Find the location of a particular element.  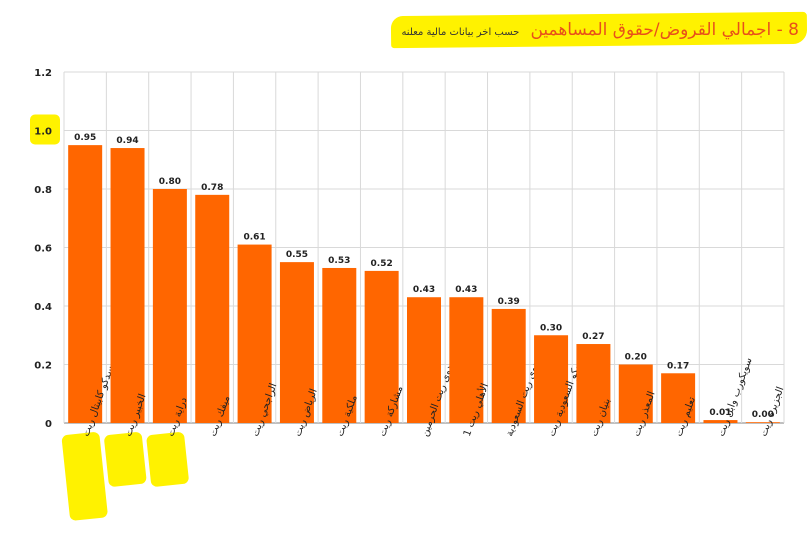

data-label: 0.55 is located at coordinates (297, 255).